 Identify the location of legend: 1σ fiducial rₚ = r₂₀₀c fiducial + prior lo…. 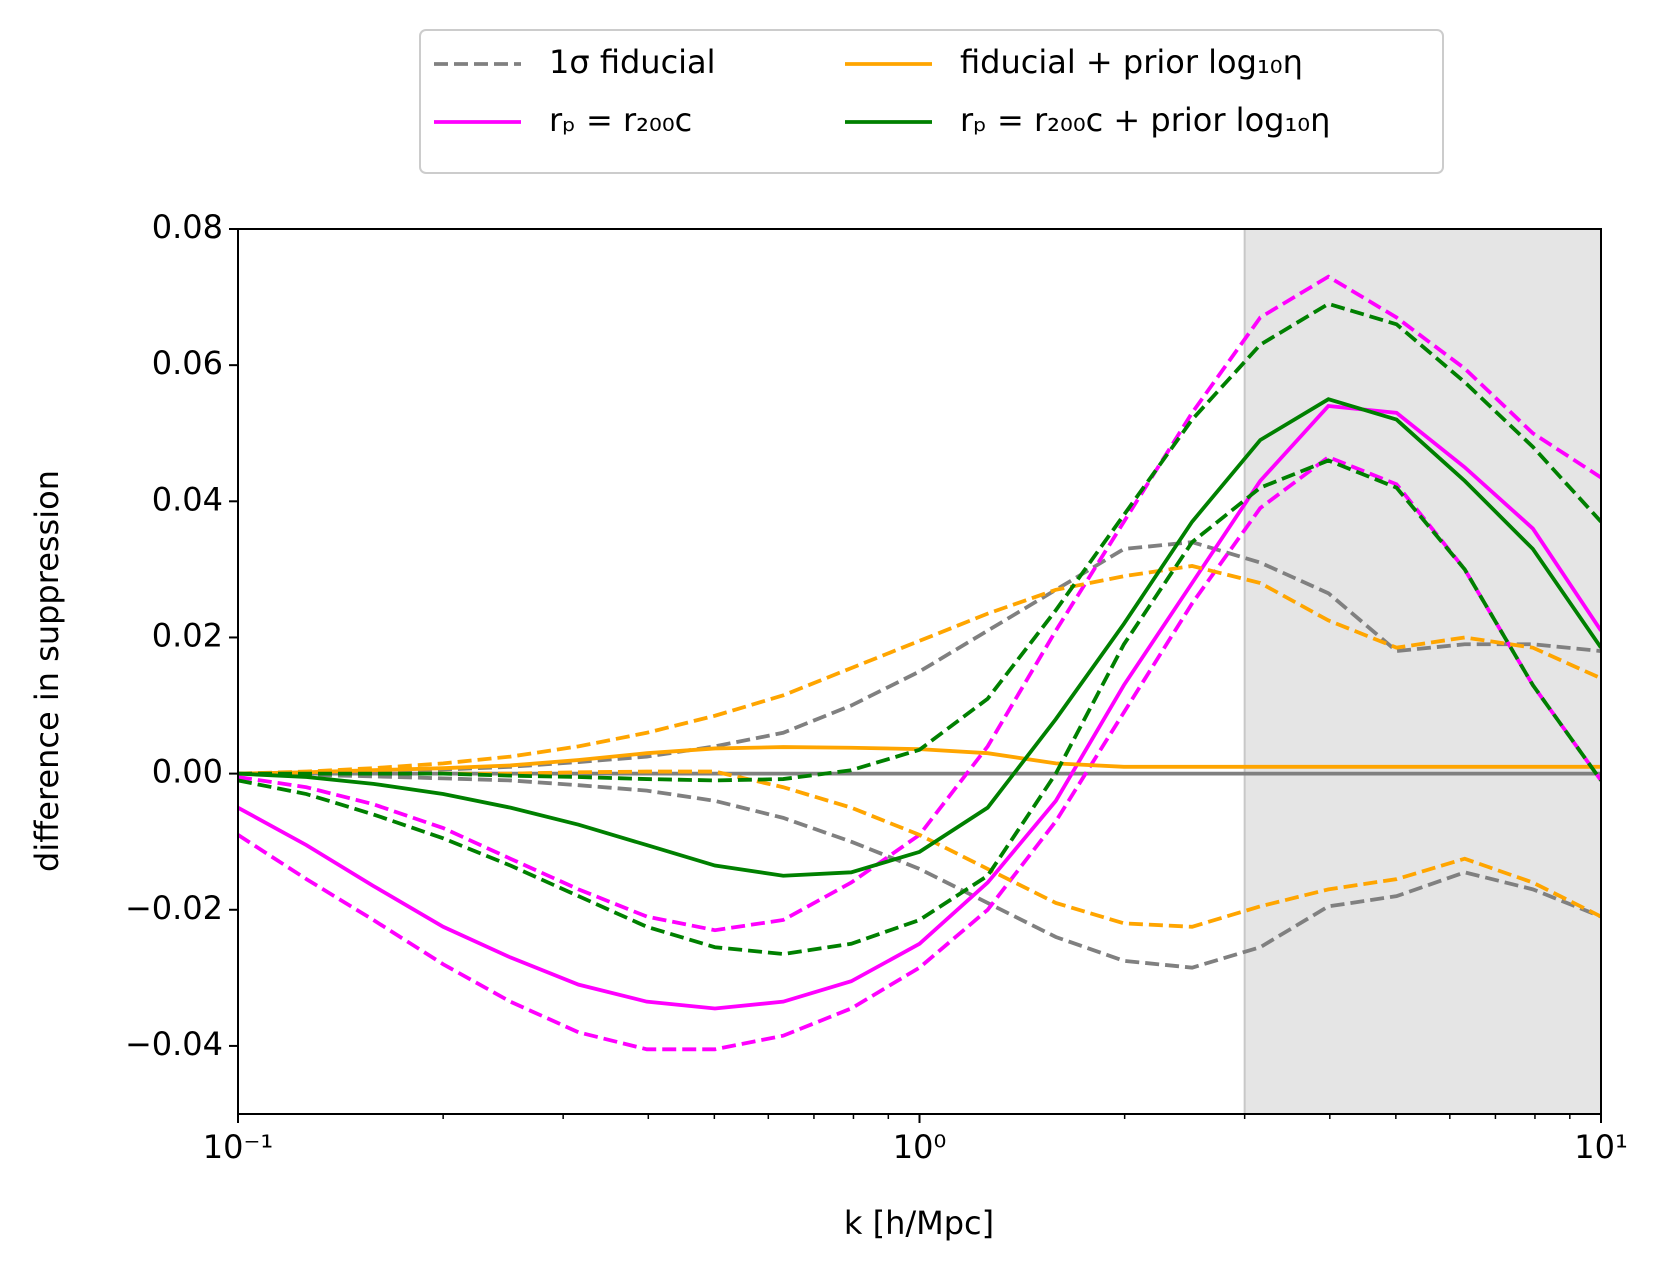
(931, 101).